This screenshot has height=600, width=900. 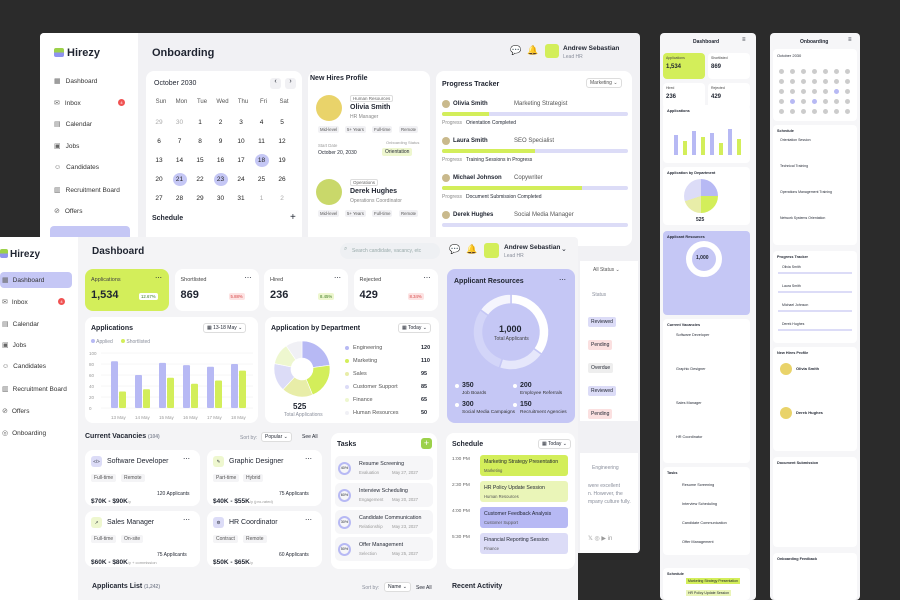 What do you see at coordinates (127, 290) in the screenshot?
I see `stat-card: Applications ⋯ 1,534 12.67%` at bounding box center [127, 290].